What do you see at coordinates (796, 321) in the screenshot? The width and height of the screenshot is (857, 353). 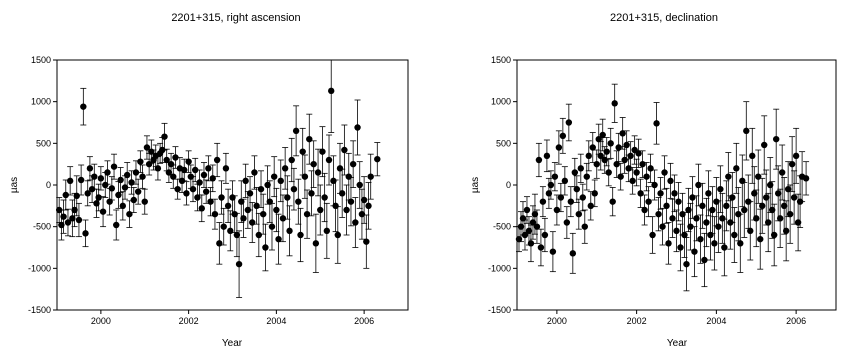 I see `x-tick-label: 2006` at bounding box center [796, 321].